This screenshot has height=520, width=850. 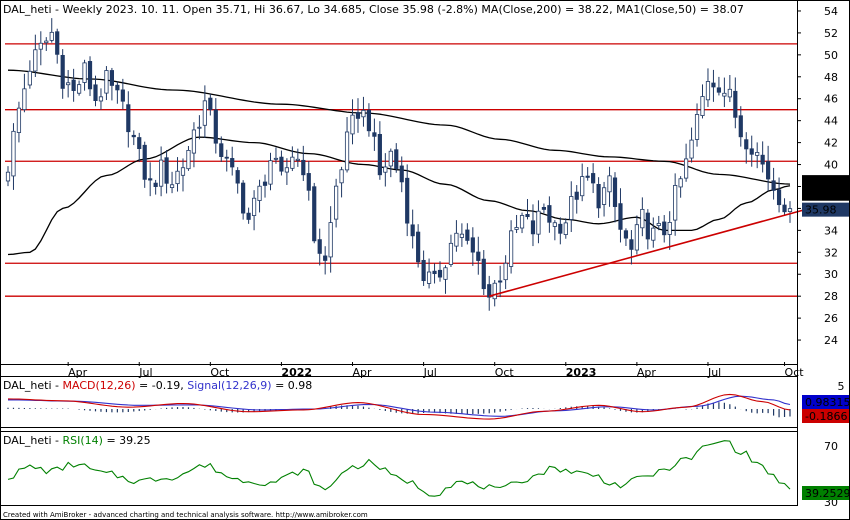 I want to click on y-tick-label: 48, so click(x=831, y=77).